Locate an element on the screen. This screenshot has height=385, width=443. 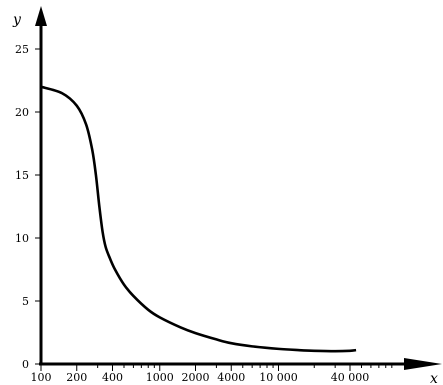
x-axis-arrow is located at coordinates (423, 364).